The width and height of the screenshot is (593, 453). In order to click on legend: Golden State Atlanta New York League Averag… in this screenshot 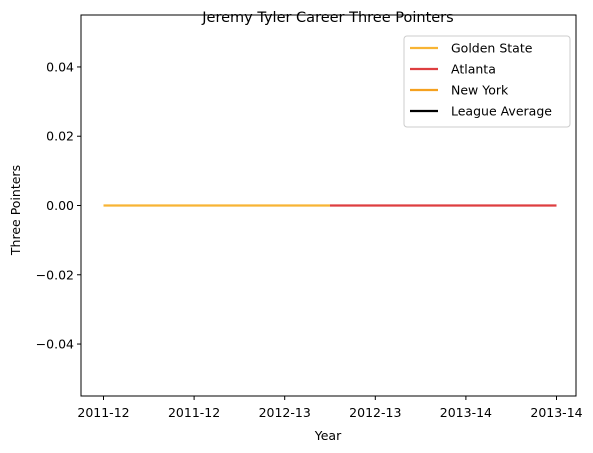, I will do `click(487, 81)`.